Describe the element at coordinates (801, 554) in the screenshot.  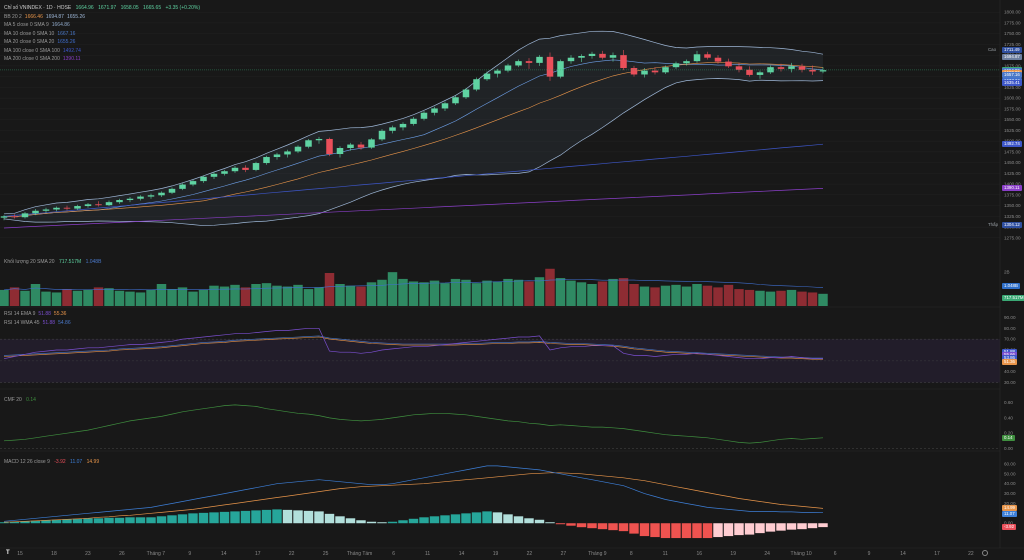
I see `x-tick-23: Tháng 10` at that location.